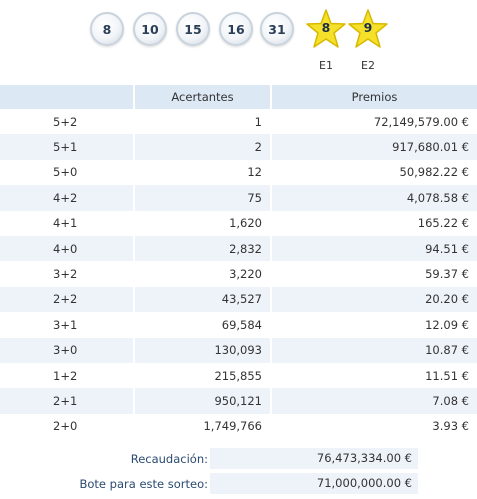  Describe the element at coordinates (202, 97) in the screenshot. I see `header-winners: Acertantes` at that location.